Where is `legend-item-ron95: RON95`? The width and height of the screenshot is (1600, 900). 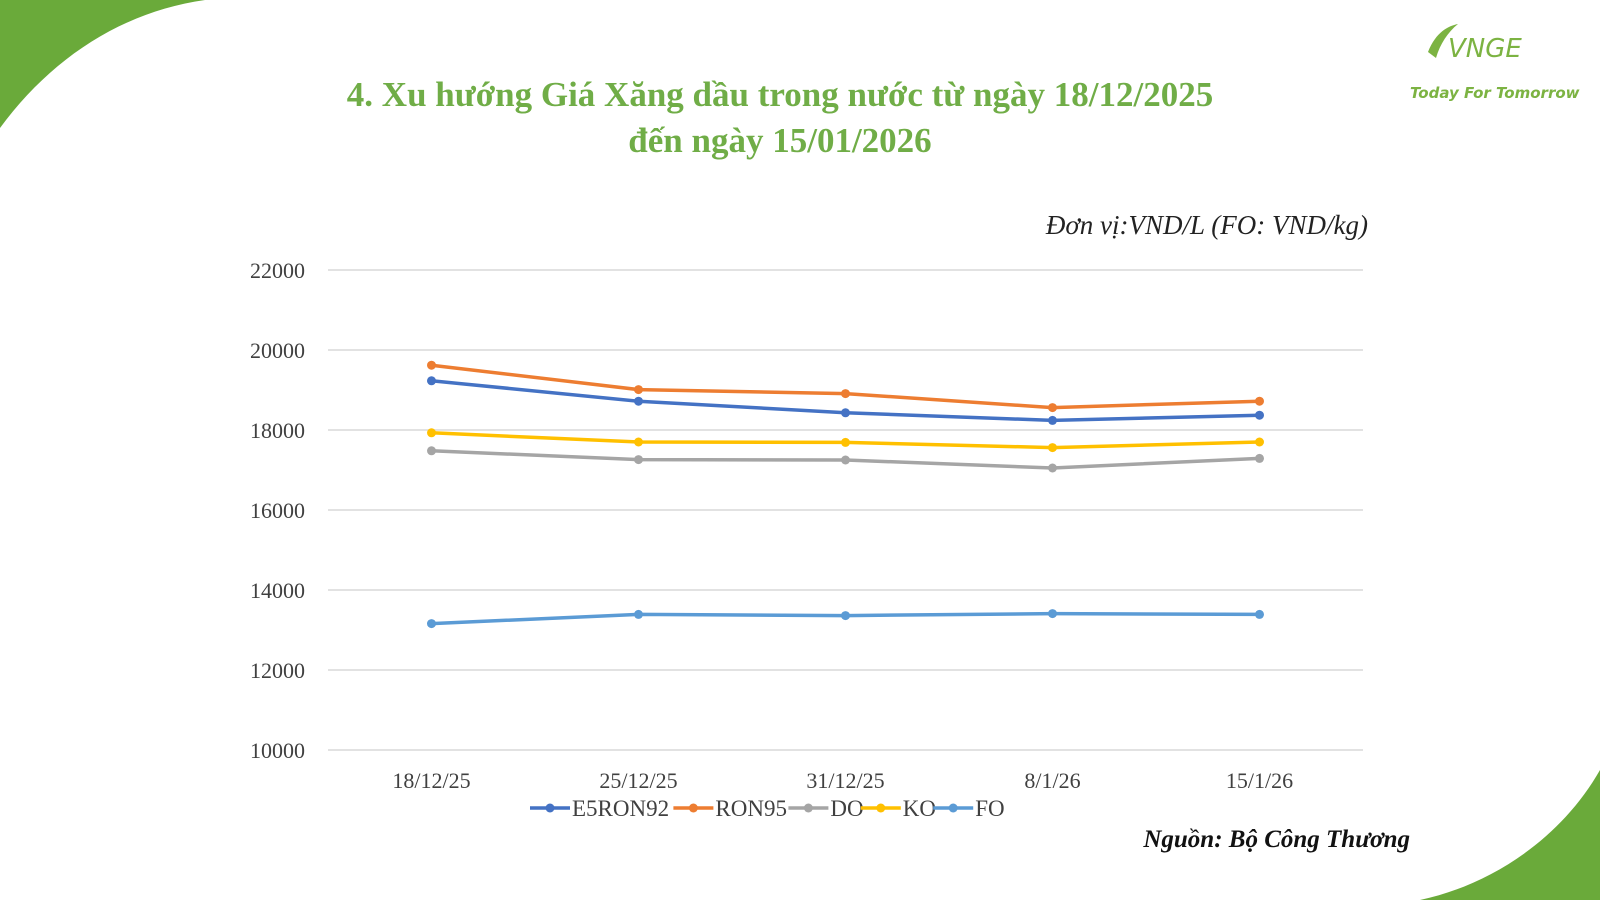
legend-item-ron95: RON95 is located at coordinates (730, 808).